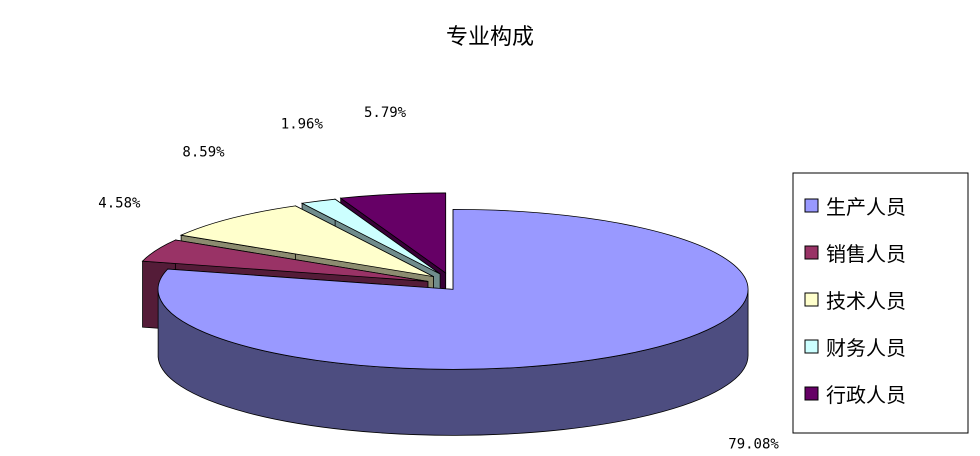  What do you see at coordinates (490, 37) in the screenshot?
I see `chart-title: 专业构成` at bounding box center [490, 37].